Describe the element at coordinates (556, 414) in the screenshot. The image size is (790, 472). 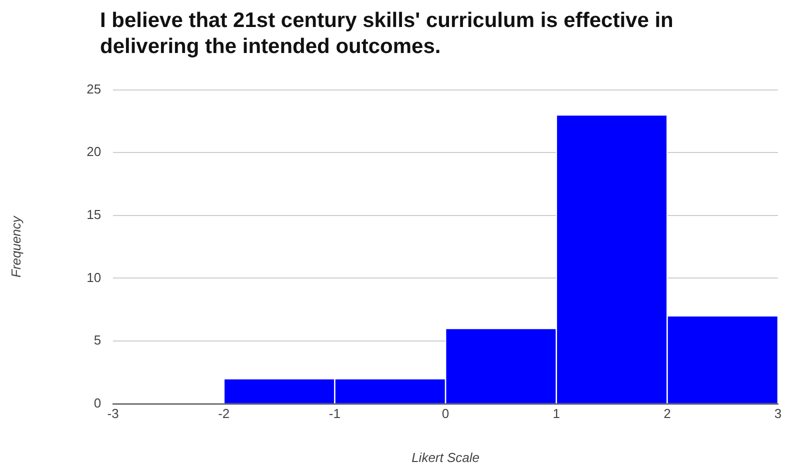
I see `x-tick-label: 1` at that location.